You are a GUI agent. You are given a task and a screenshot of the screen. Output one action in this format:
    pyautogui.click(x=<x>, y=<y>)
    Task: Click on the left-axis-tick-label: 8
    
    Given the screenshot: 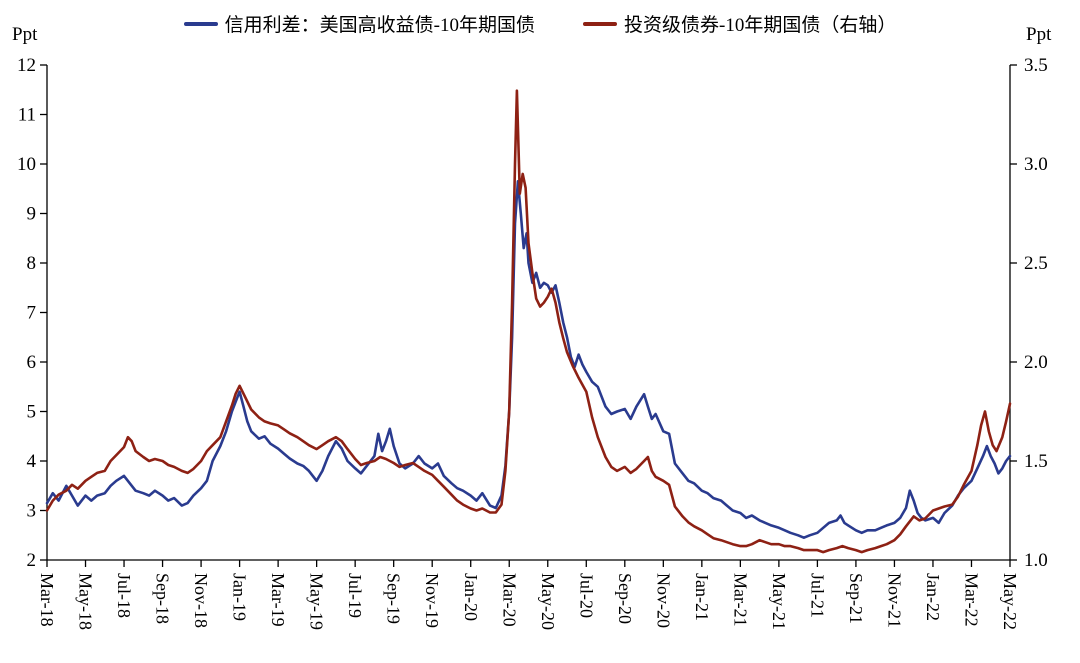 What is the action you would take?
    pyautogui.click(x=32, y=263)
    